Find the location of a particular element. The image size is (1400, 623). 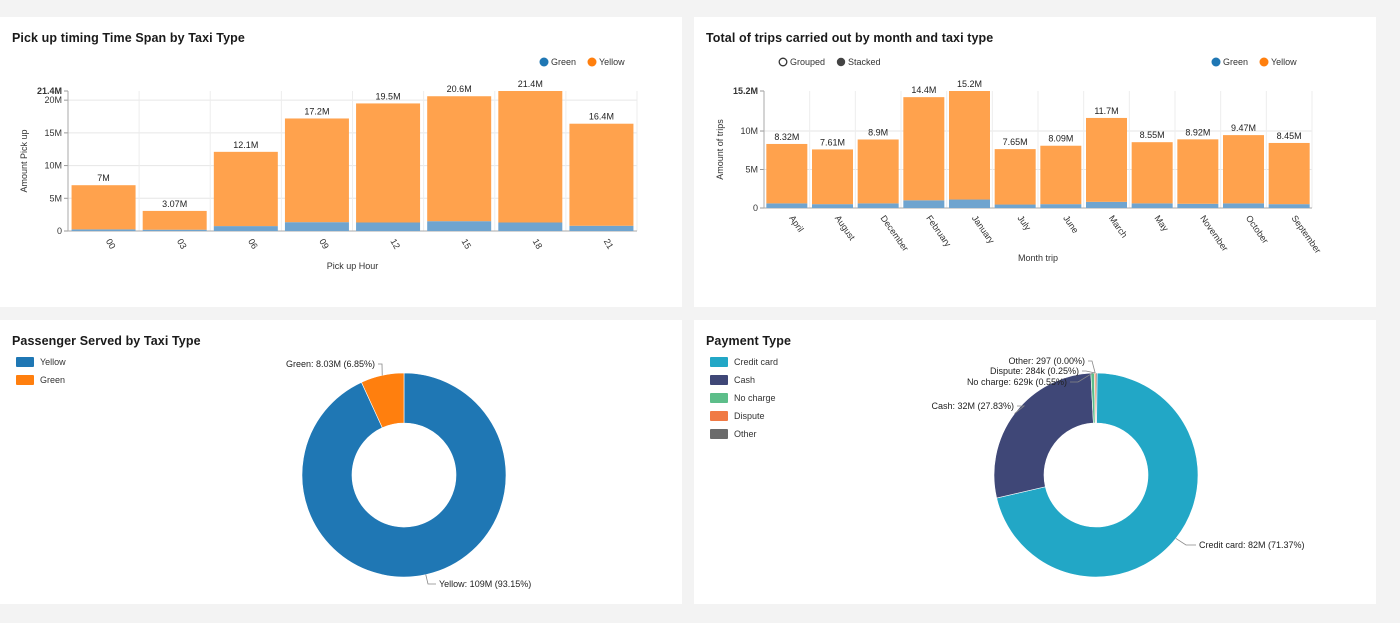

legend-swatch-cash is located at coordinates (719, 380).